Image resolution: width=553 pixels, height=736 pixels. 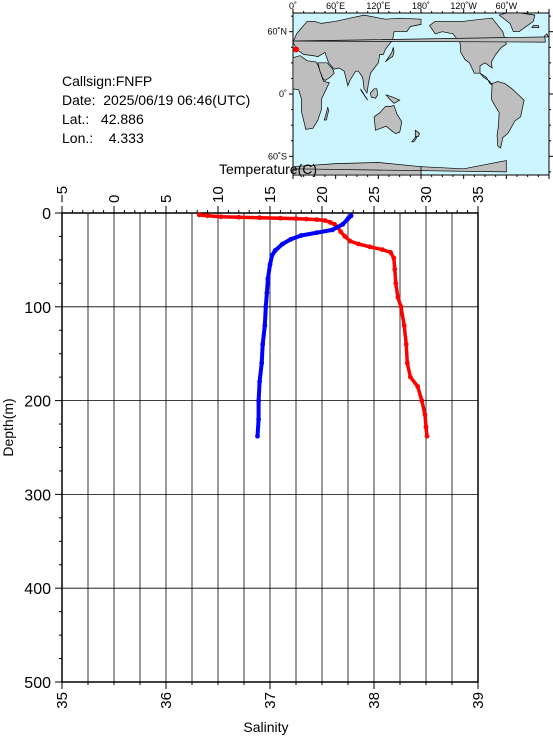 What do you see at coordinates (426, 194) in the screenshot?
I see `temperature-tick-label: 30` at bounding box center [426, 194].